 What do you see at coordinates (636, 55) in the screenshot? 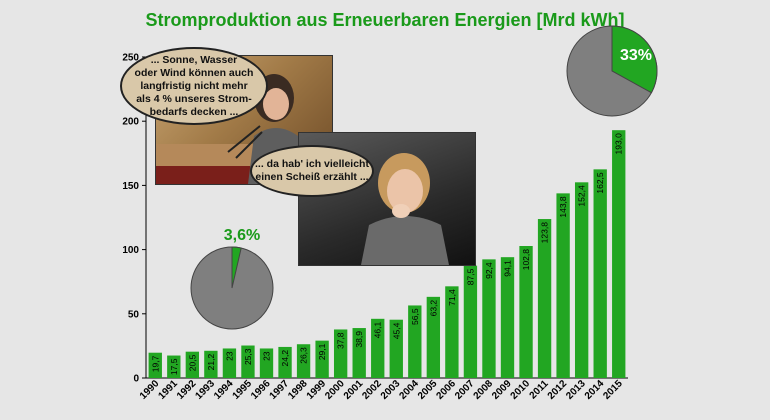
I see `large-pie-label: 33%` at bounding box center [636, 55].